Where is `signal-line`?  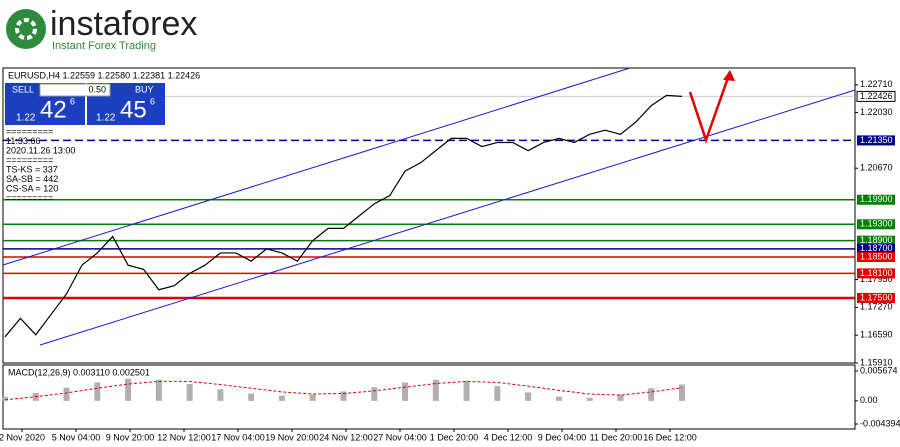 signal-line is located at coordinates (343, 390).